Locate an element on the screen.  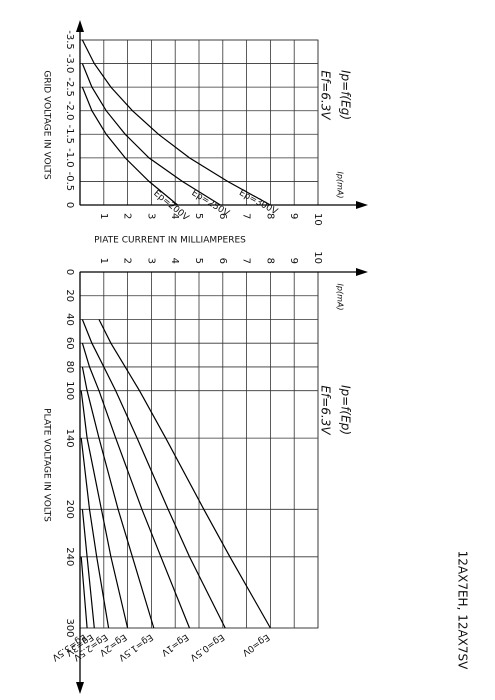
x-tick-label: 100 is located at coordinates (69, 390).